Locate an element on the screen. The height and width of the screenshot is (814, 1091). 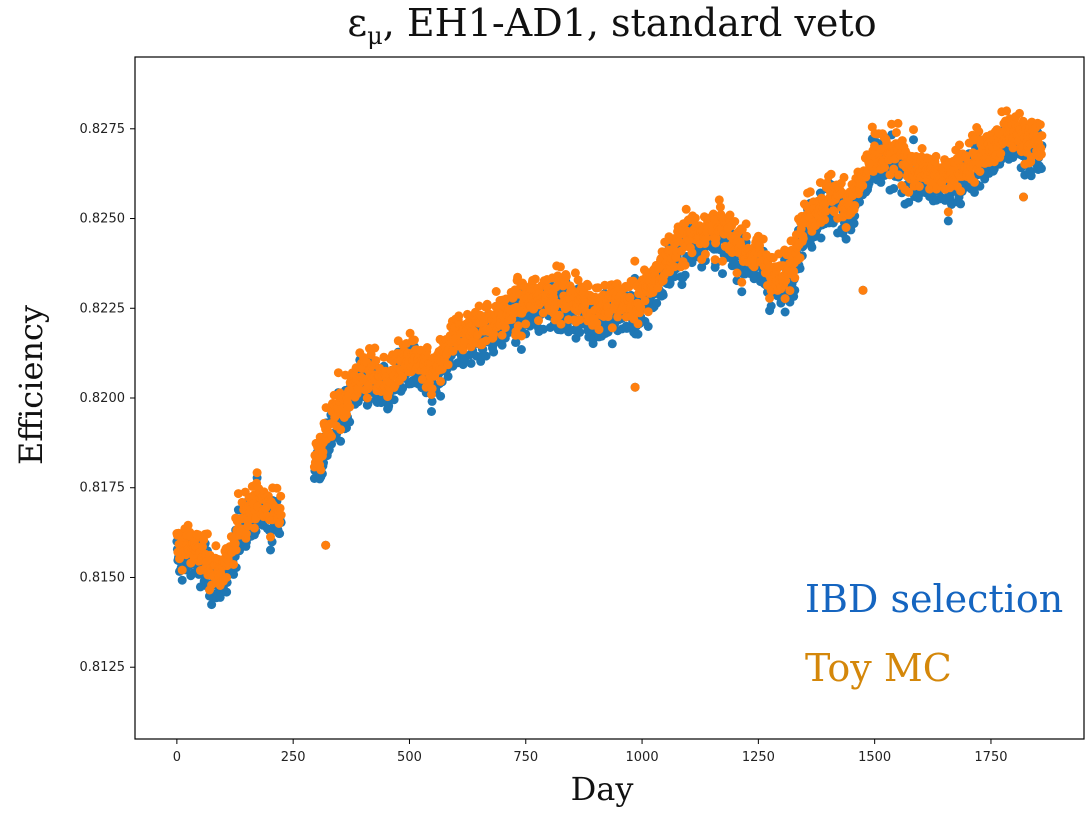
x-axis-title: Day is located at coordinates (602, 789).